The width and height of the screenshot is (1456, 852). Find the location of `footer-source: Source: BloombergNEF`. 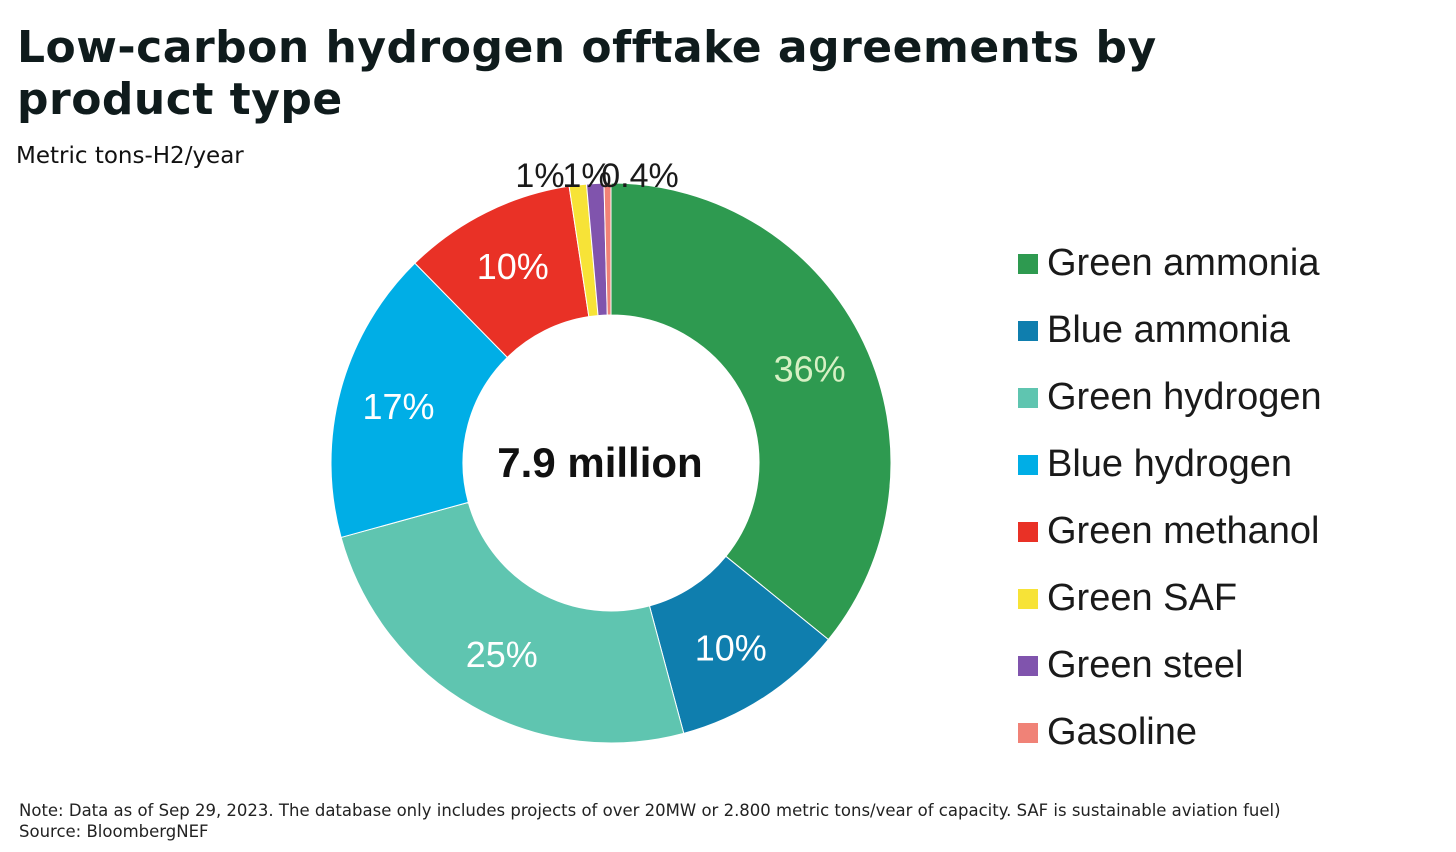

footer-source: Source: BloombergNEF is located at coordinates (114, 831).